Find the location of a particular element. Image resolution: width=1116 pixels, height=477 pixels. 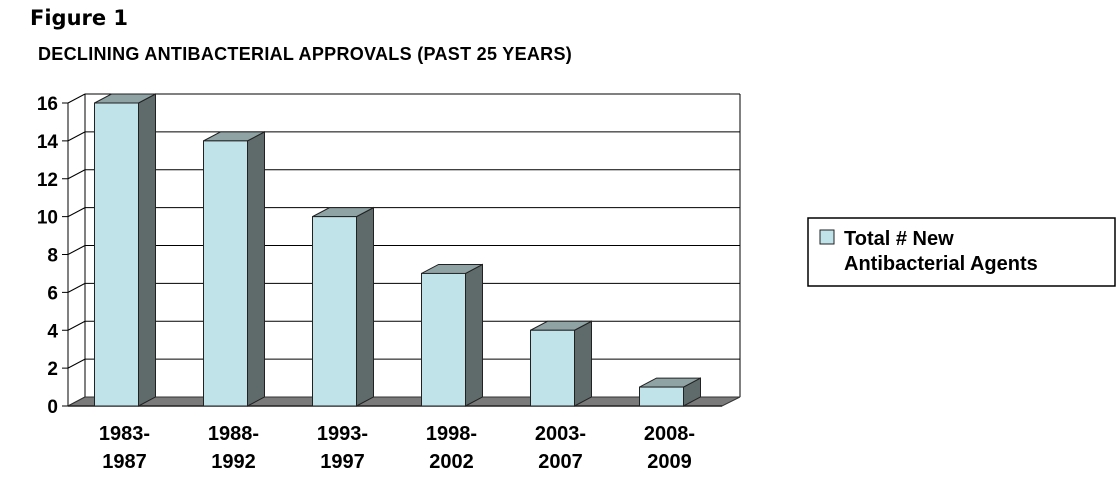

y-axis-ticks: 0 2 4 6 8 10 12 14 16 is located at coordinates (52, 256).